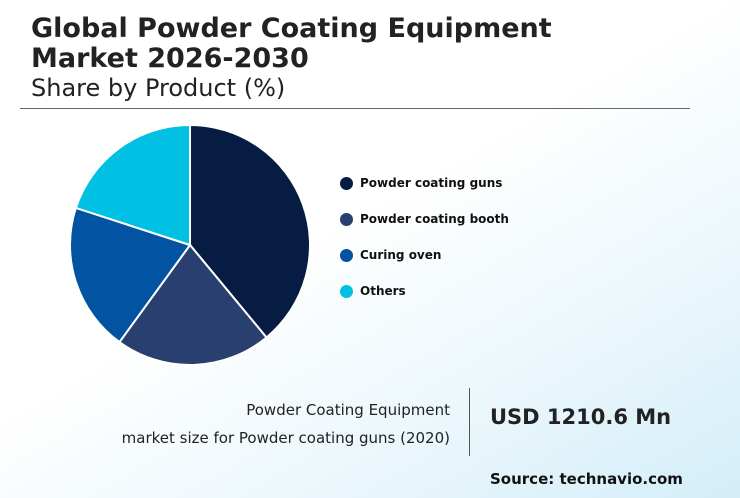 The height and width of the screenshot is (498, 740). I want to click on legend-item-powder-coating-guns: Powder coating guns, so click(424, 183).